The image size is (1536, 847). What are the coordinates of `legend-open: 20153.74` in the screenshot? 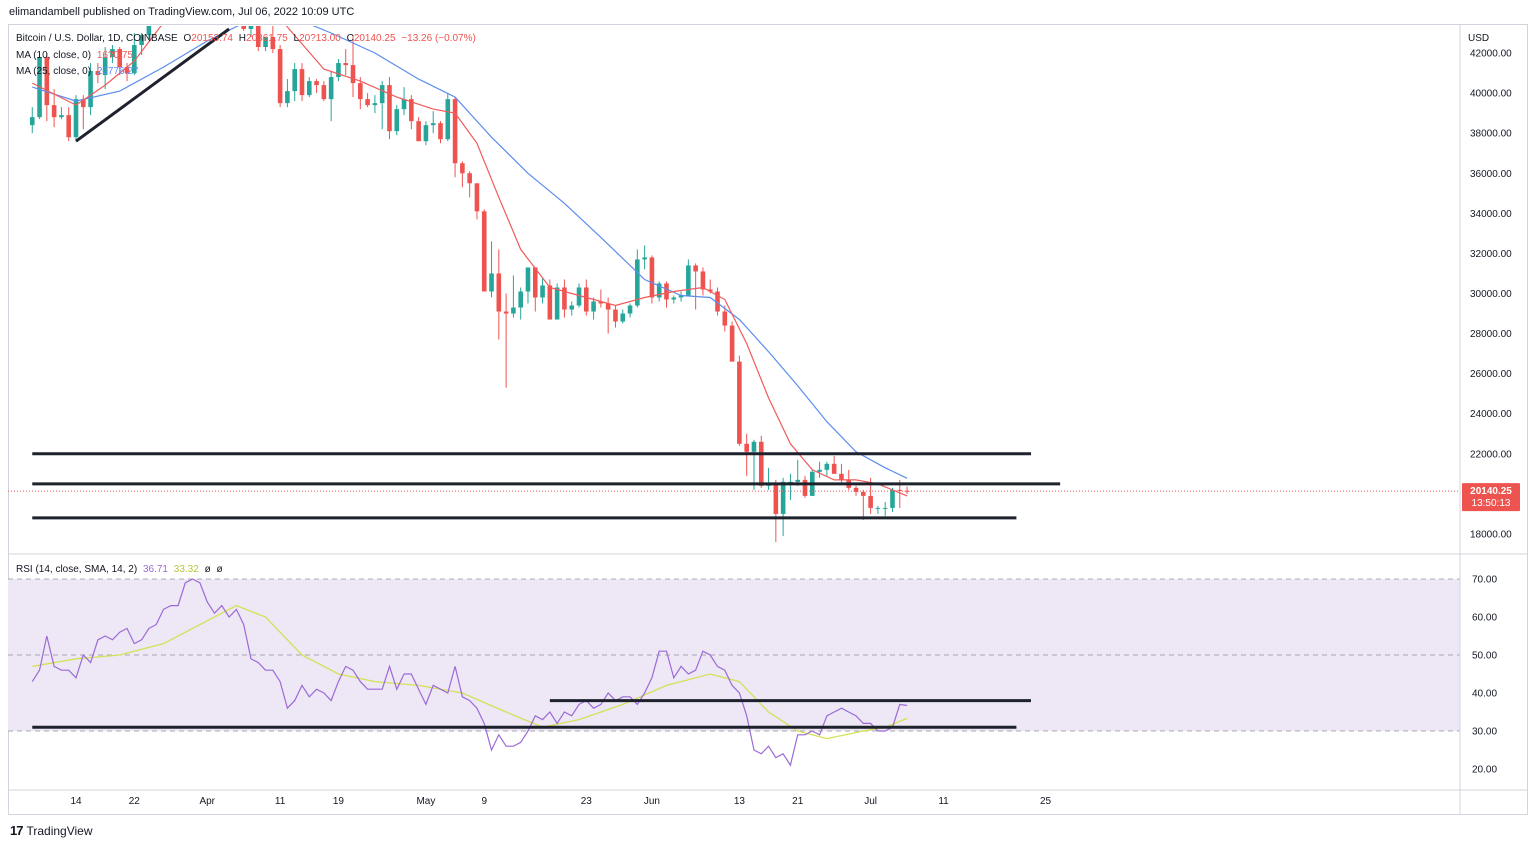 It's located at (212, 38).